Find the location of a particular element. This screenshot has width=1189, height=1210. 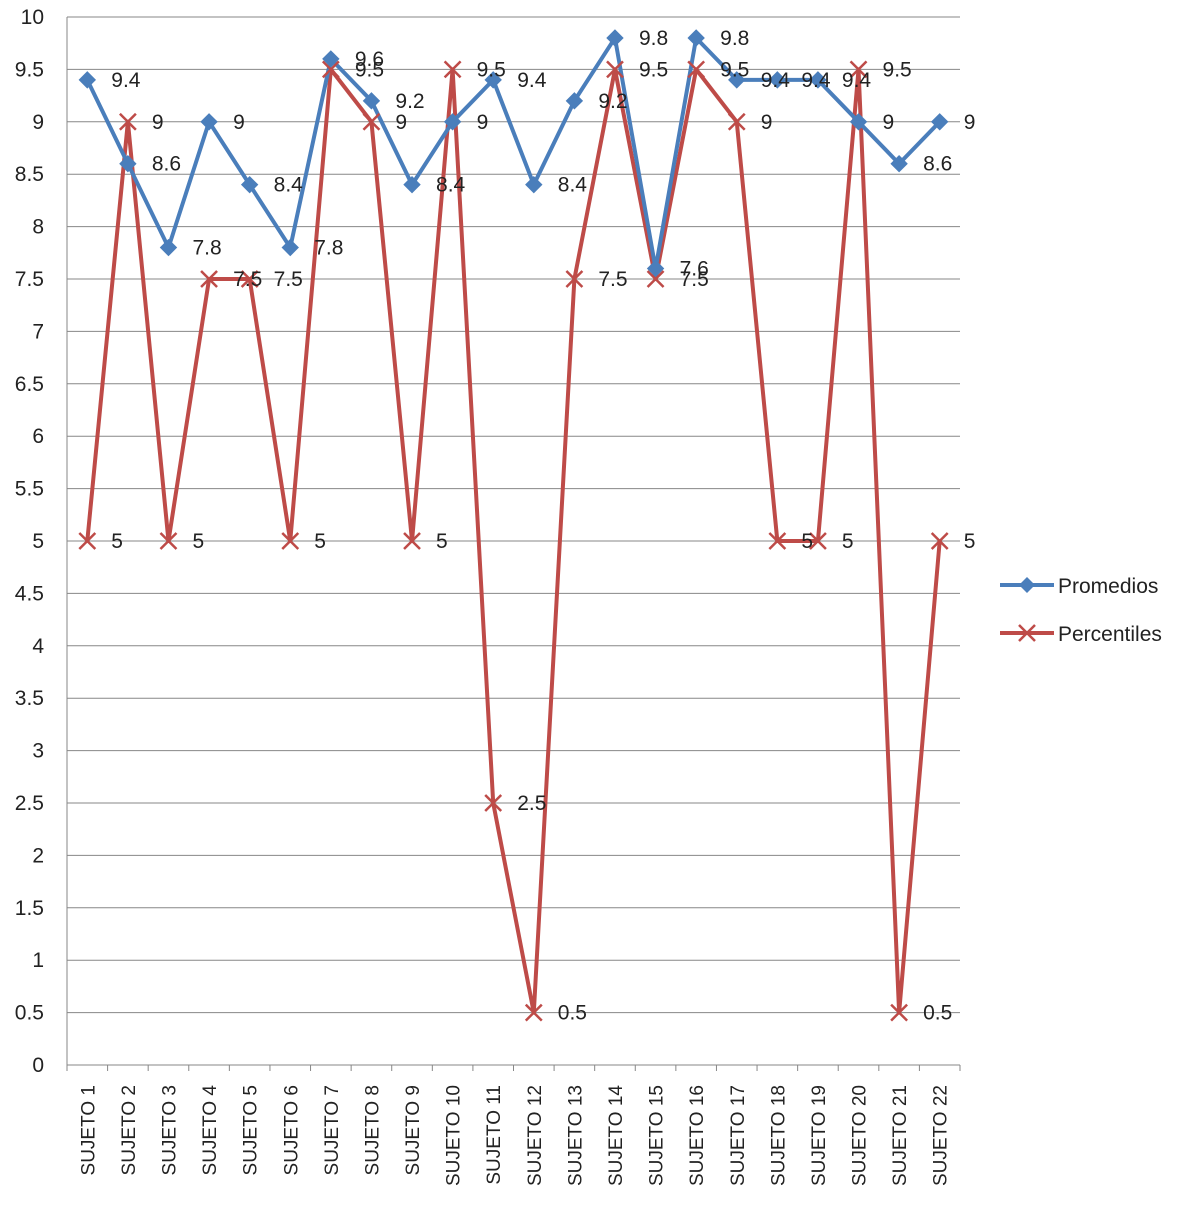

y-tick-label: 4 is located at coordinates (38, 646).